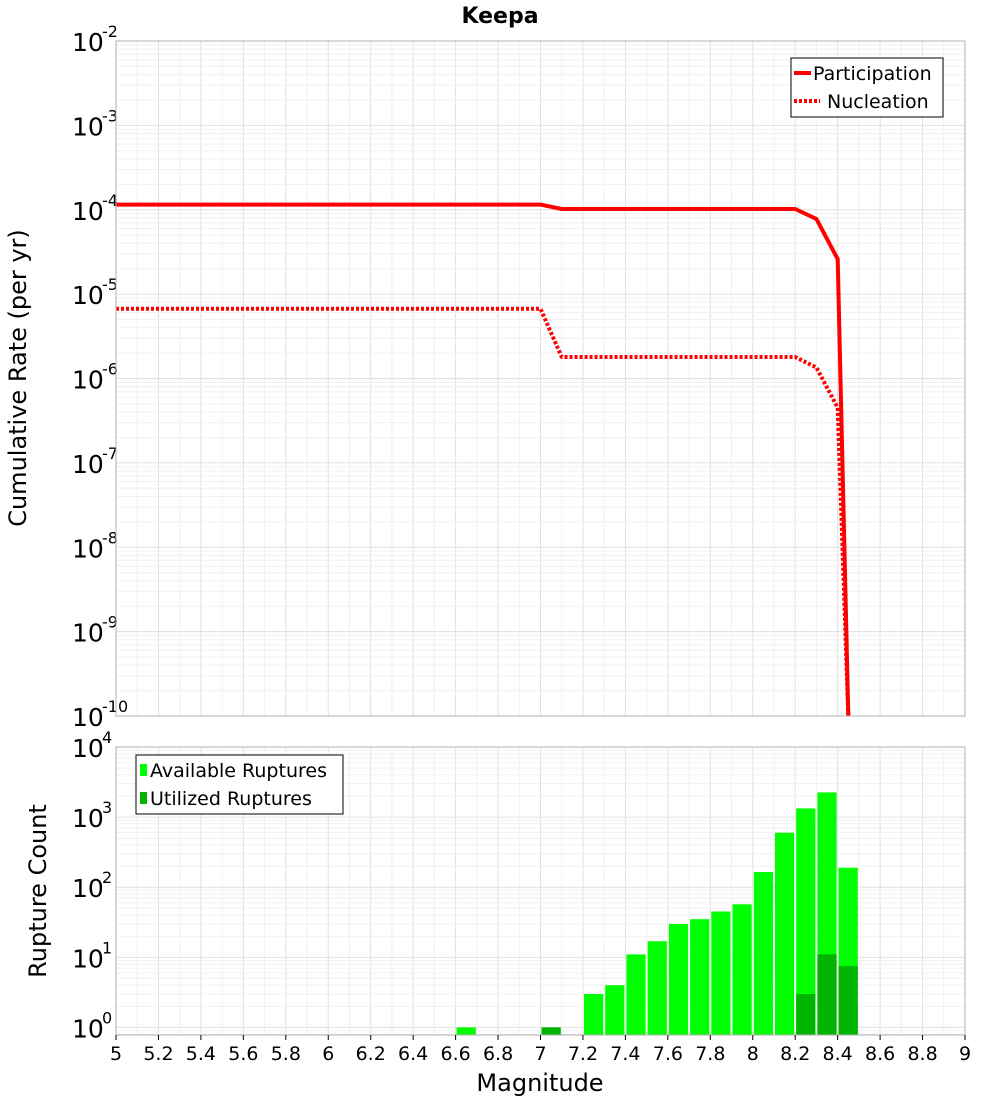 The image size is (1000, 1104). What do you see at coordinates (455, 1054) in the screenshot?
I see `x-tick-label: 6.6` at bounding box center [455, 1054].